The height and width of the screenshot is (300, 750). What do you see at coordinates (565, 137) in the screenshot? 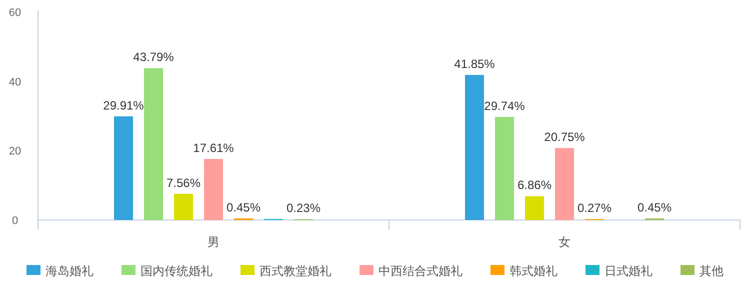
I see `data-label: 20.75%` at bounding box center [565, 137].